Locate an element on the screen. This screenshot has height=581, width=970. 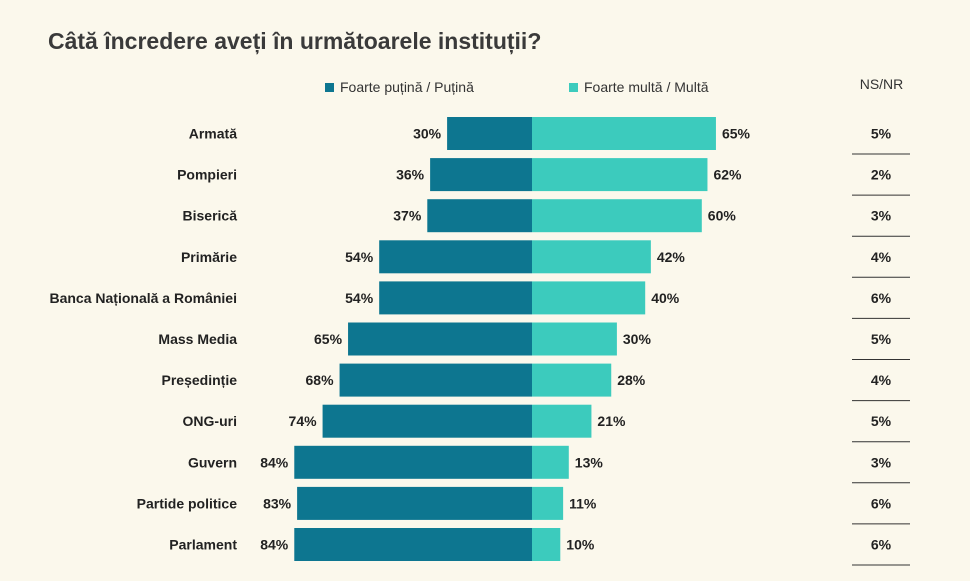
category-label: Președinție is located at coordinates (200, 380).